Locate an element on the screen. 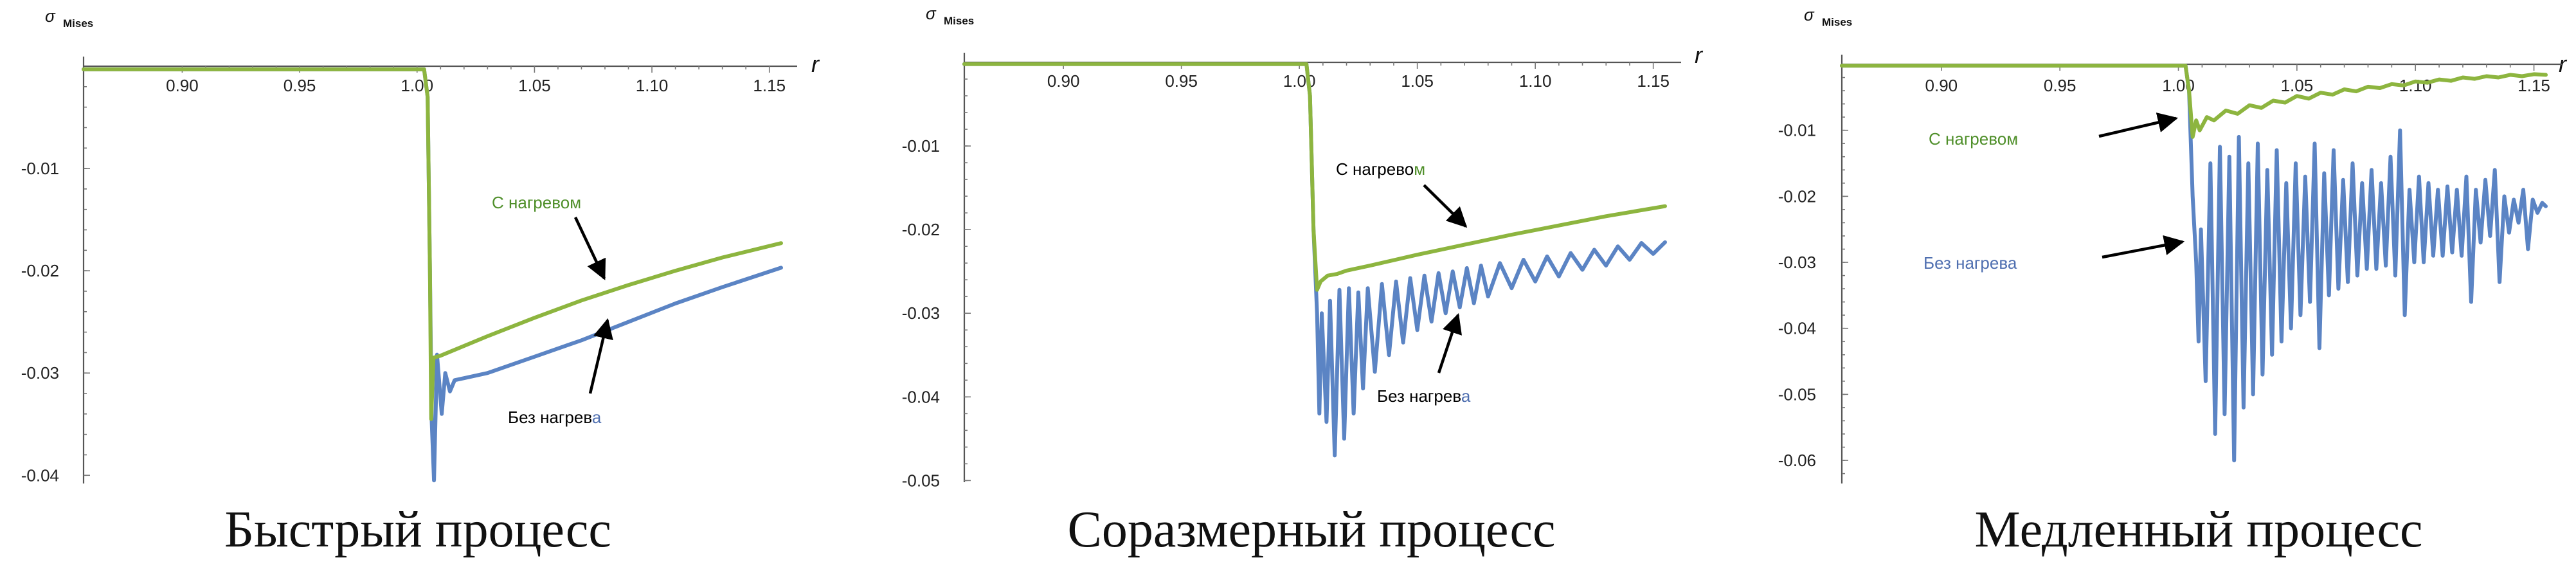  annotation-unheated-label-main: Без нагрева is located at coordinates (1970, 263).